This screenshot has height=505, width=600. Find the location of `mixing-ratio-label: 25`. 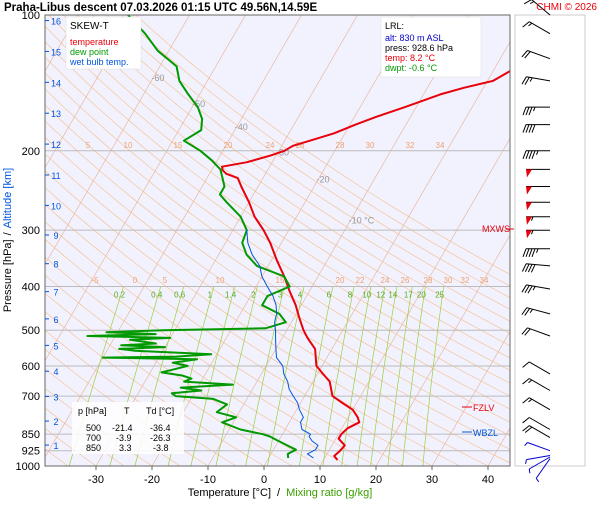

mixing-ratio-label: 25 is located at coordinates (439, 295).